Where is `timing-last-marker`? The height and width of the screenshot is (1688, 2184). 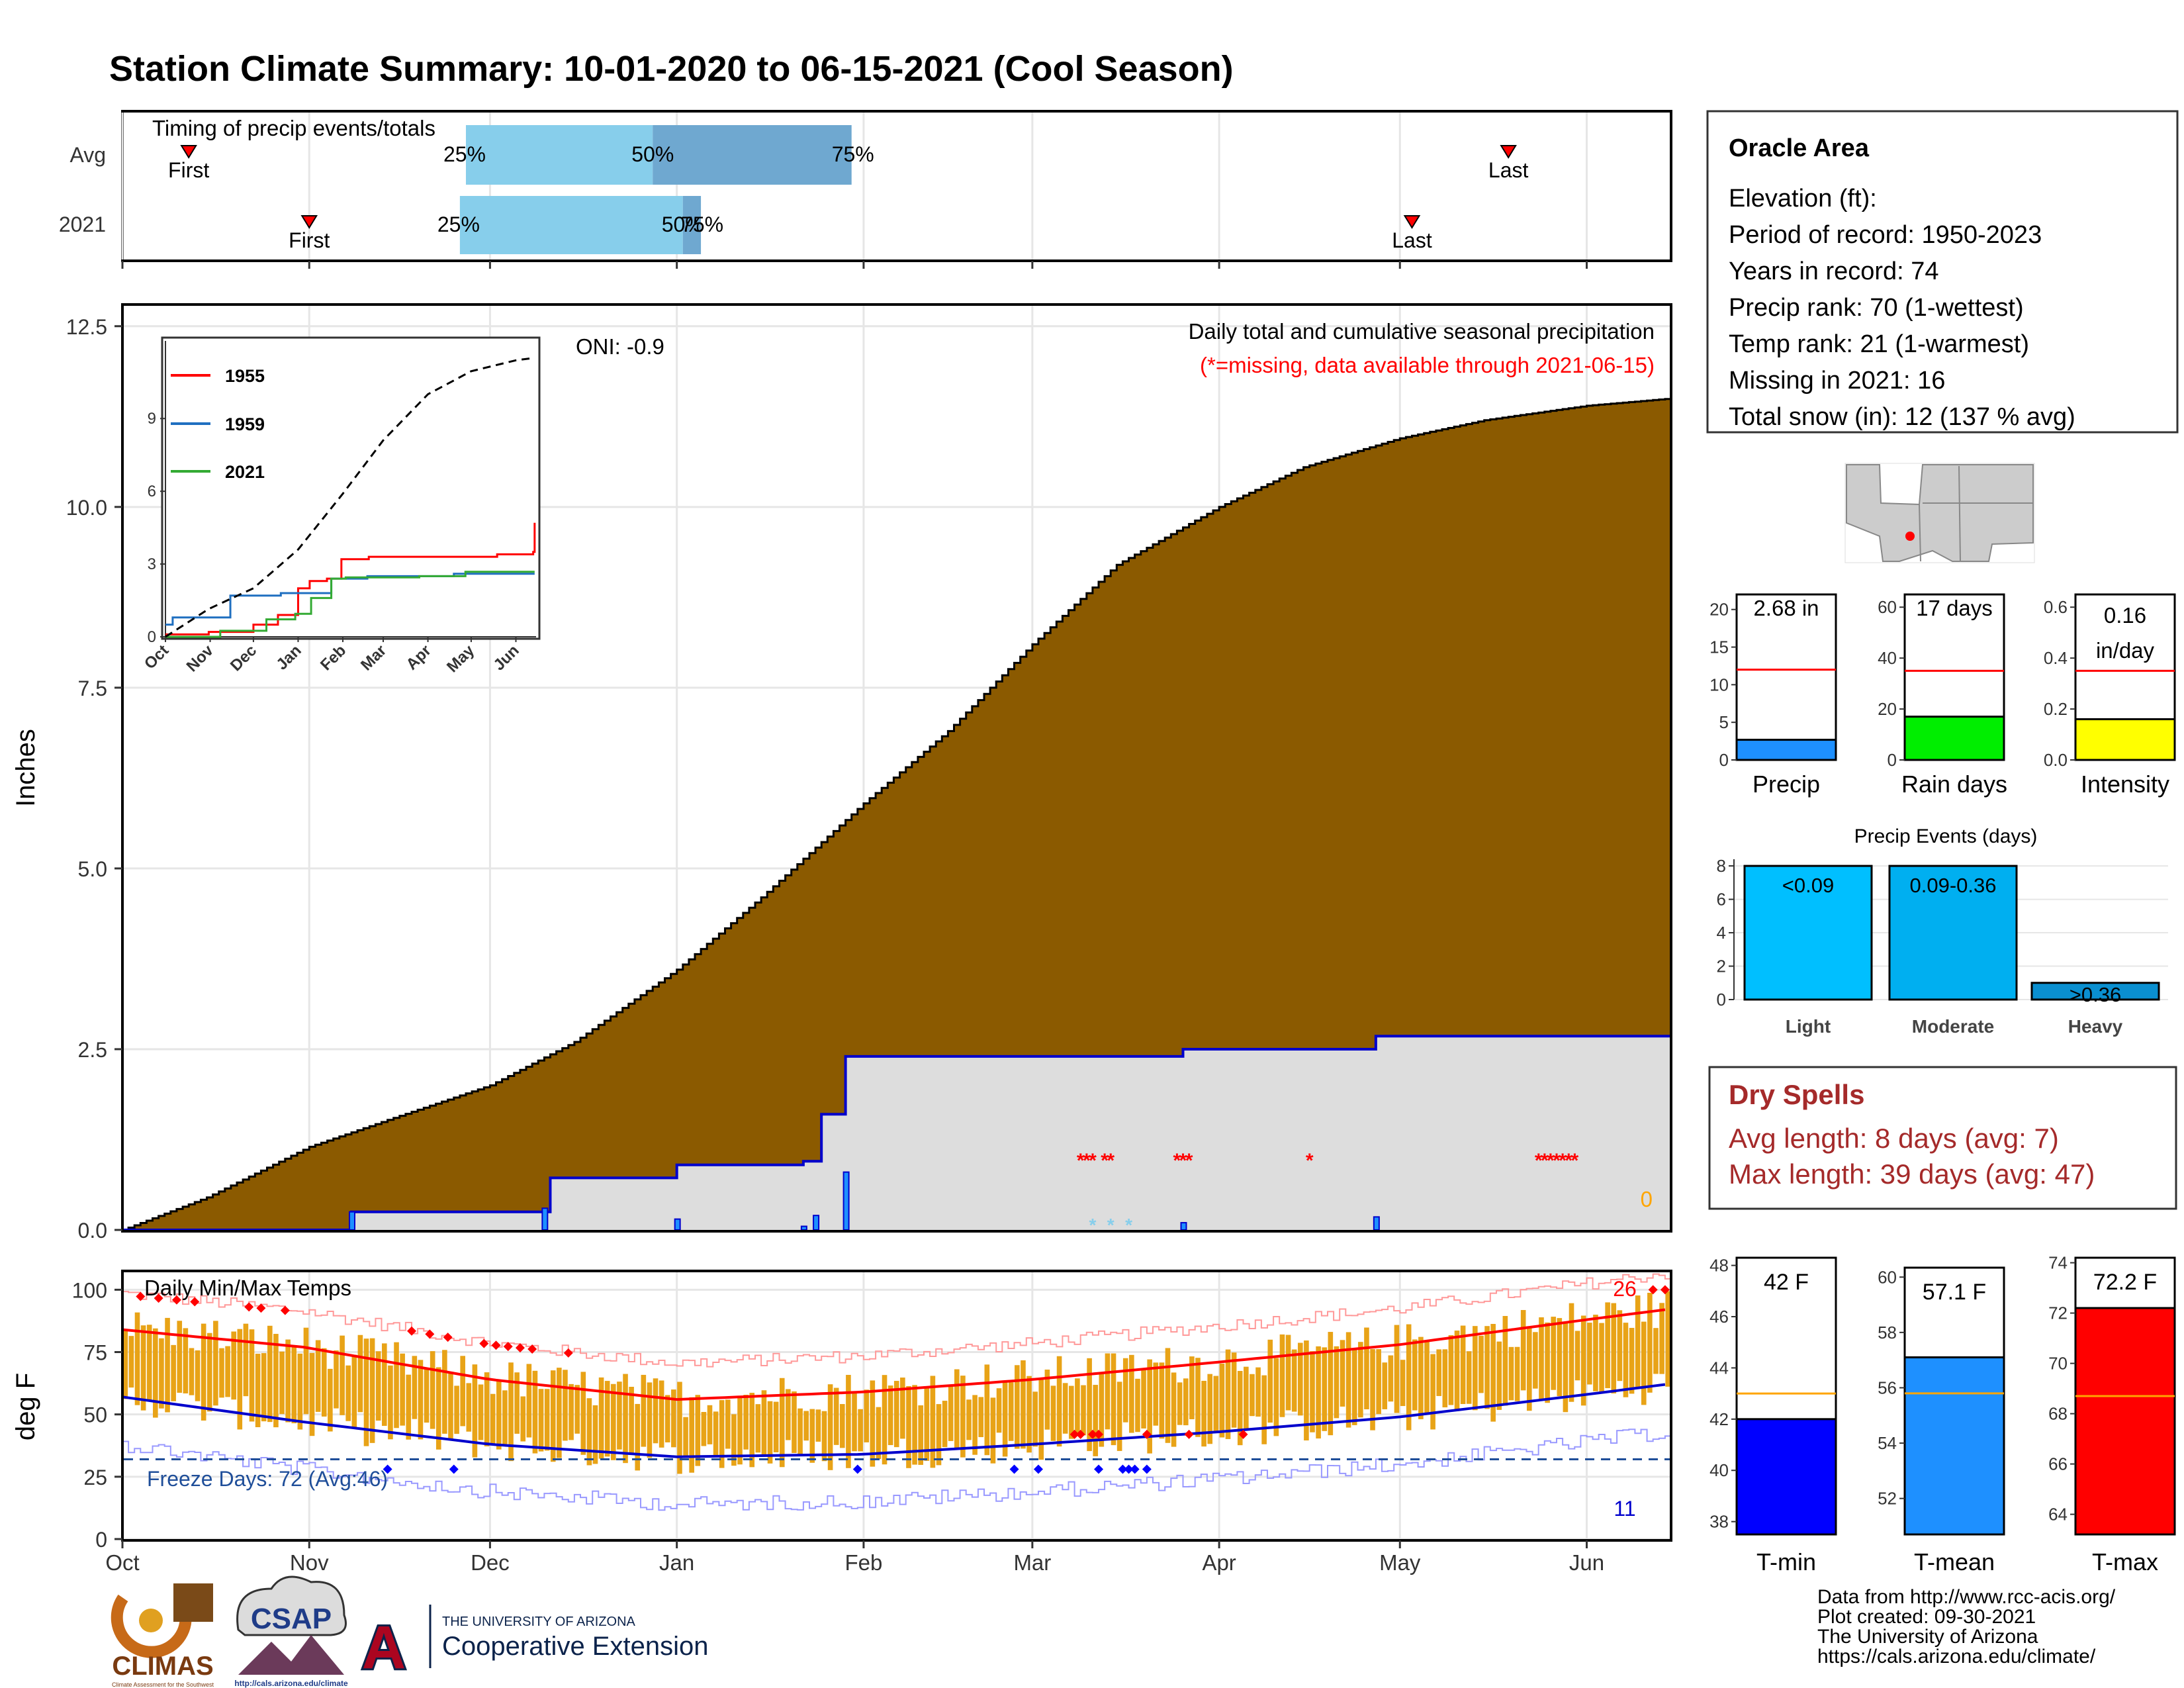 timing-last-marker is located at coordinates (1508, 152).